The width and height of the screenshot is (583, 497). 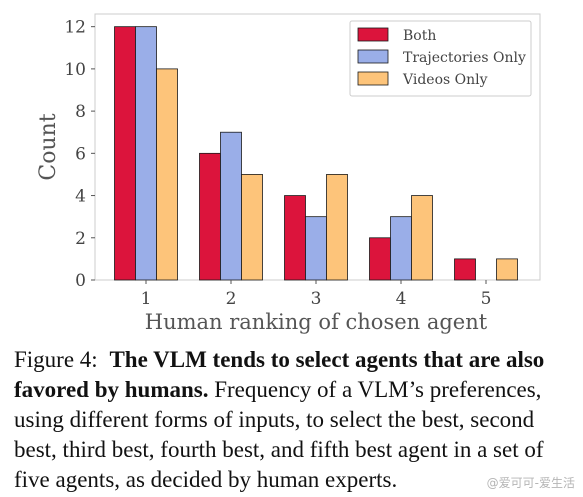 What do you see at coordinates (80, 239) in the screenshot?
I see `y-tick-label: 2` at bounding box center [80, 239].